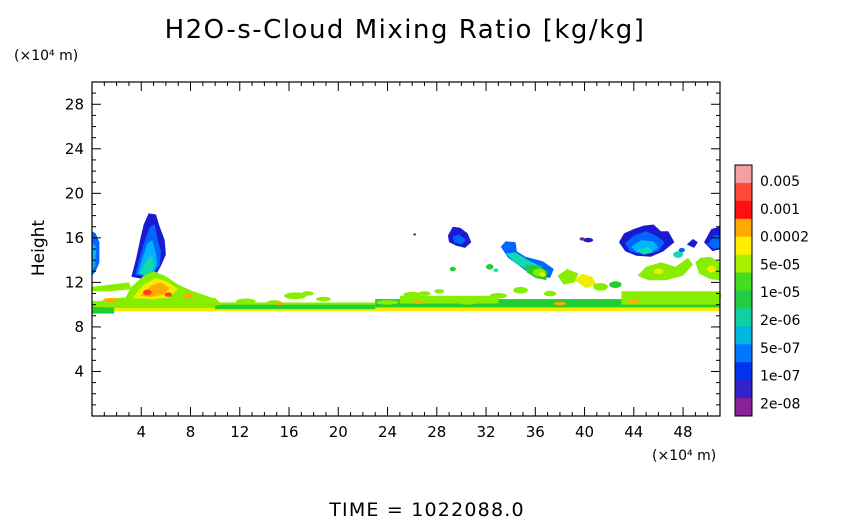 The width and height of the screenshot is (854, 519). Describe the element at coordinates (780, 182) in the screenshot. I see `colorbar-label: 0.005` at that location.